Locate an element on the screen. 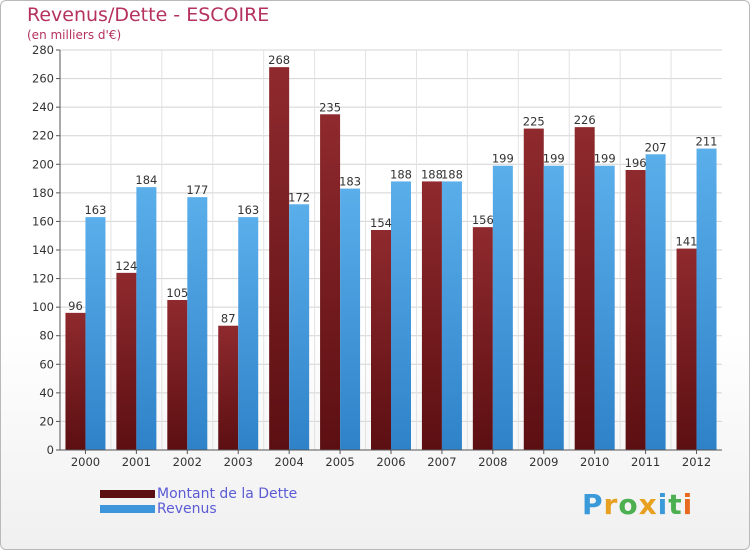  legend-item-debt: Montant de la Dette is located at coordinates (199, 493).